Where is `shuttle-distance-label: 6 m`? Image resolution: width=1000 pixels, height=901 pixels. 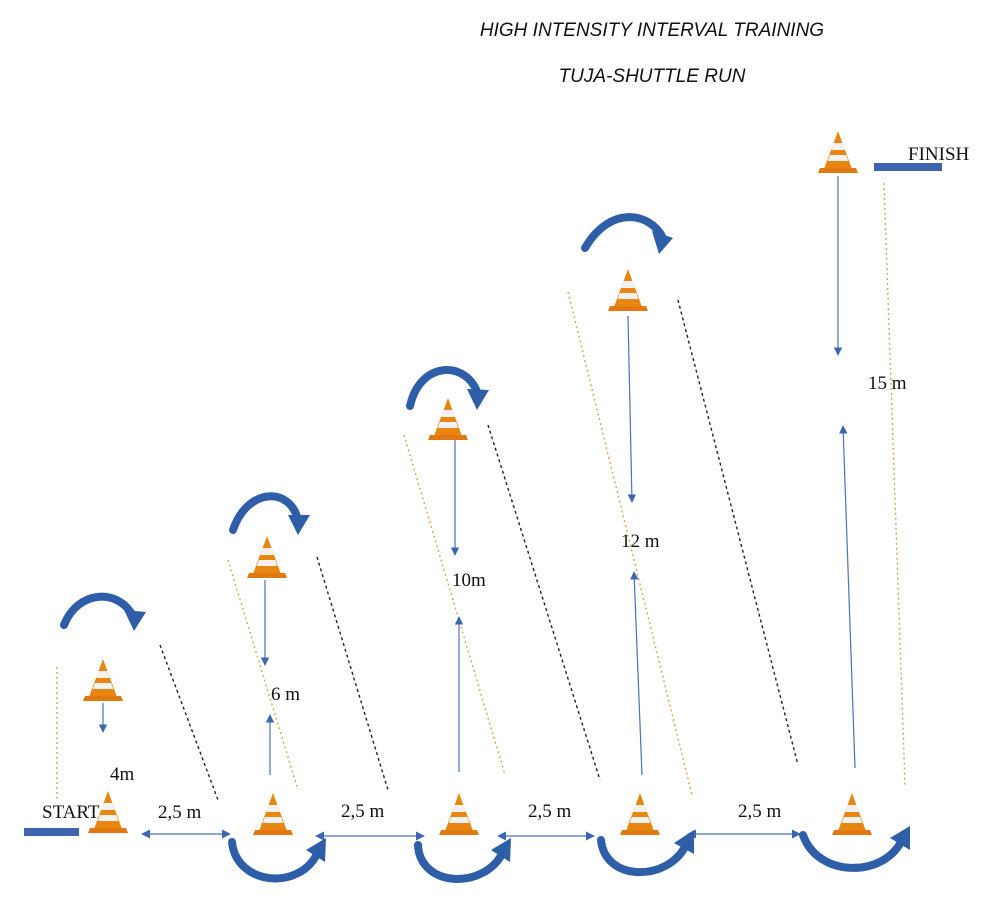
shuttle-distance-label: 6 m is located at coordinates (285, 694).